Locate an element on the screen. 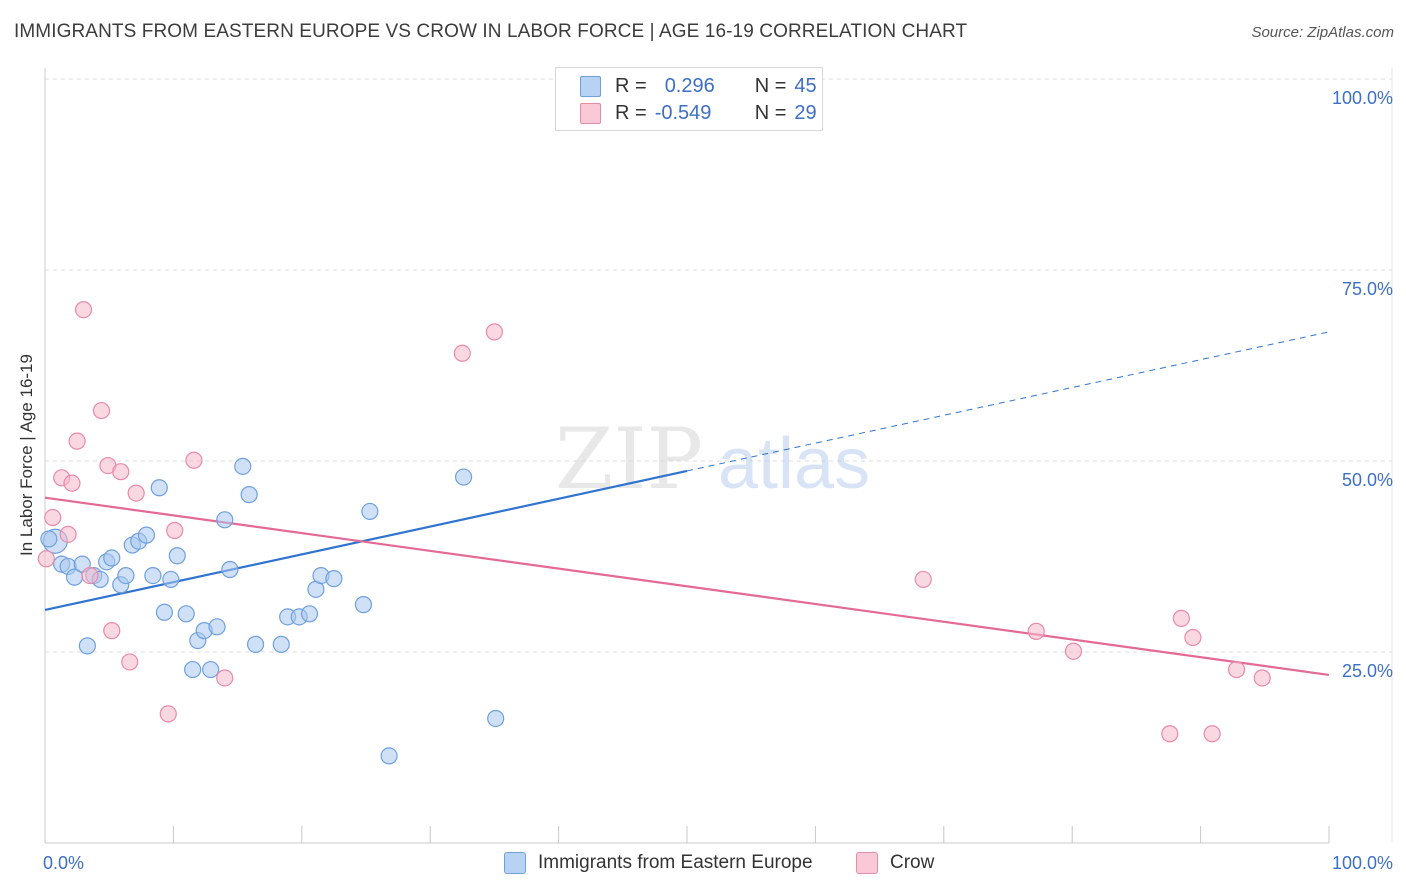 The image size is (1406, 892). legend-item-crow: Crow is located at coordinates (895, 863).